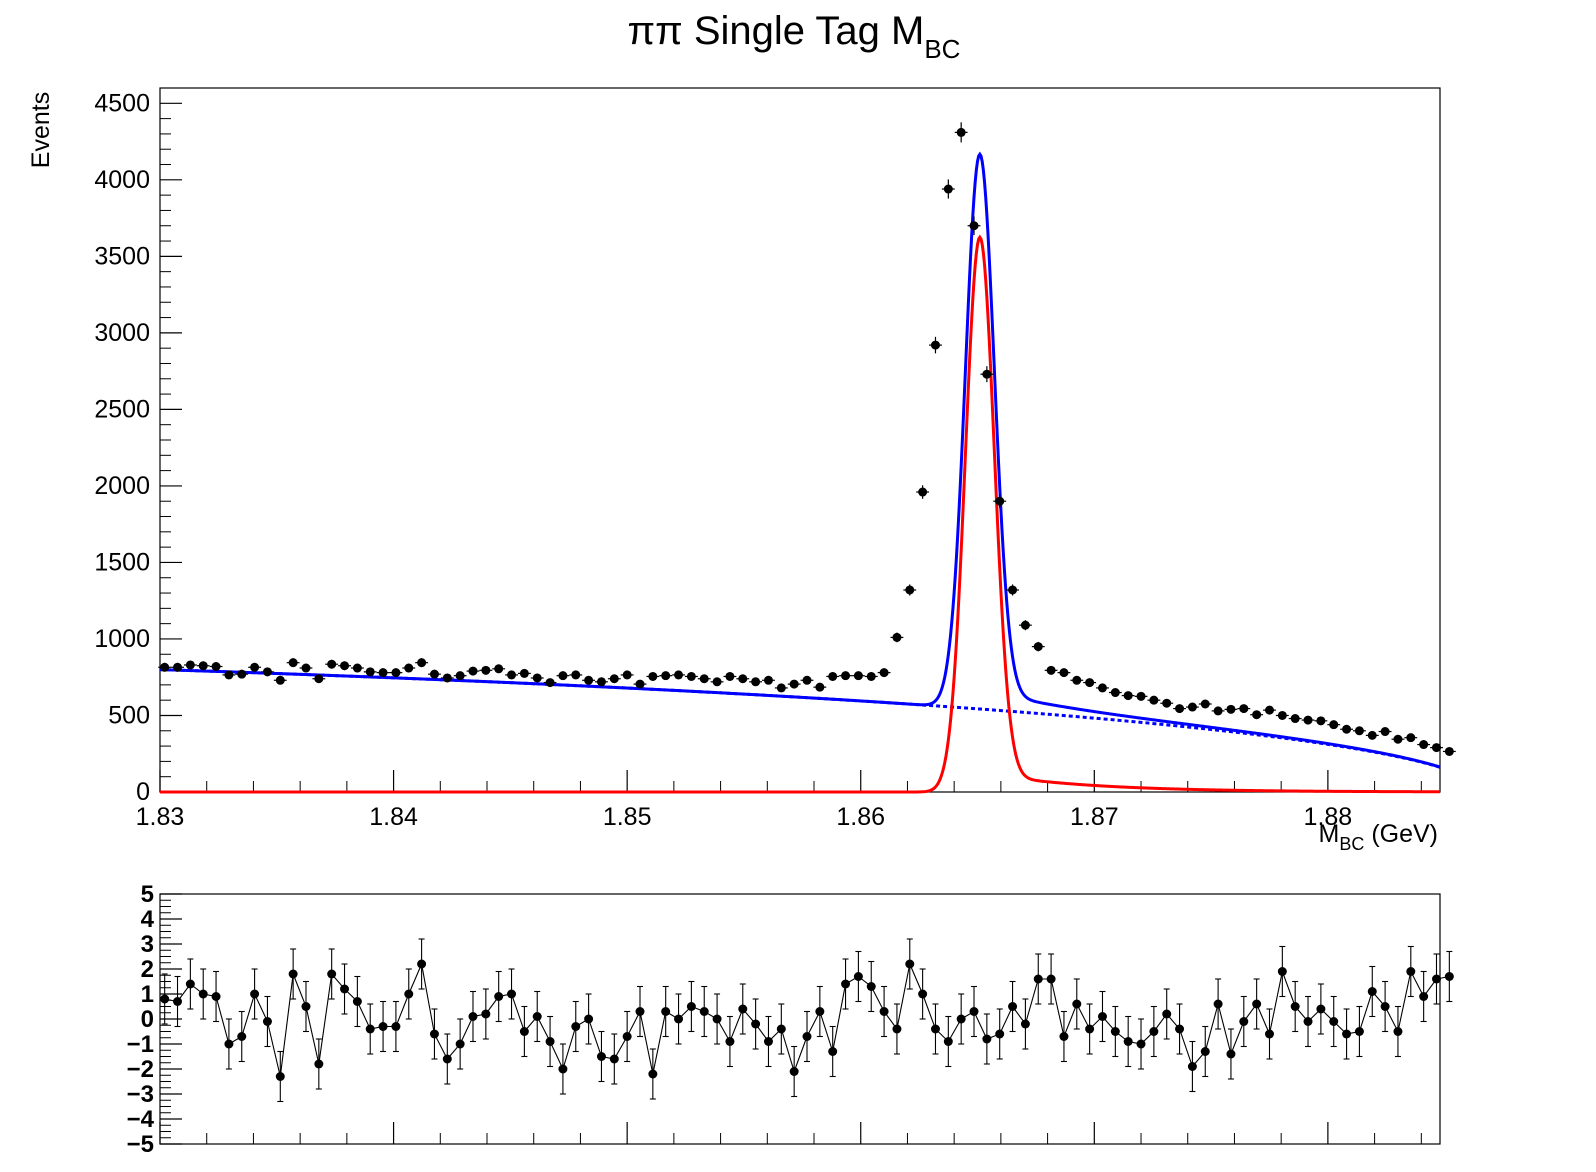 The image size is (1596, 1172). I want to click on y-tick-label: 4000, so click(122, 180).